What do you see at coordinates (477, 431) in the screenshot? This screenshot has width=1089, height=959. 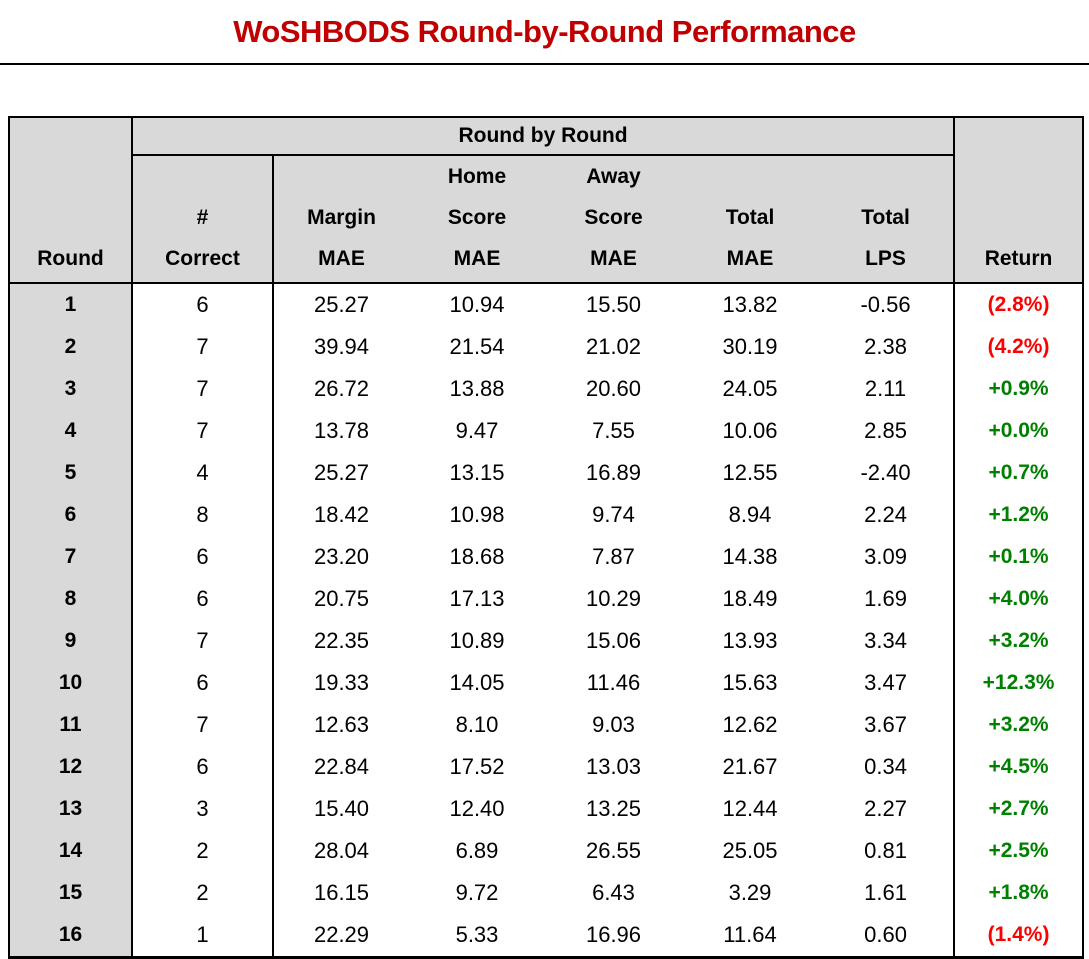 I see `home-score-mae-cell: 9.47` at bounding box center [477, 431].